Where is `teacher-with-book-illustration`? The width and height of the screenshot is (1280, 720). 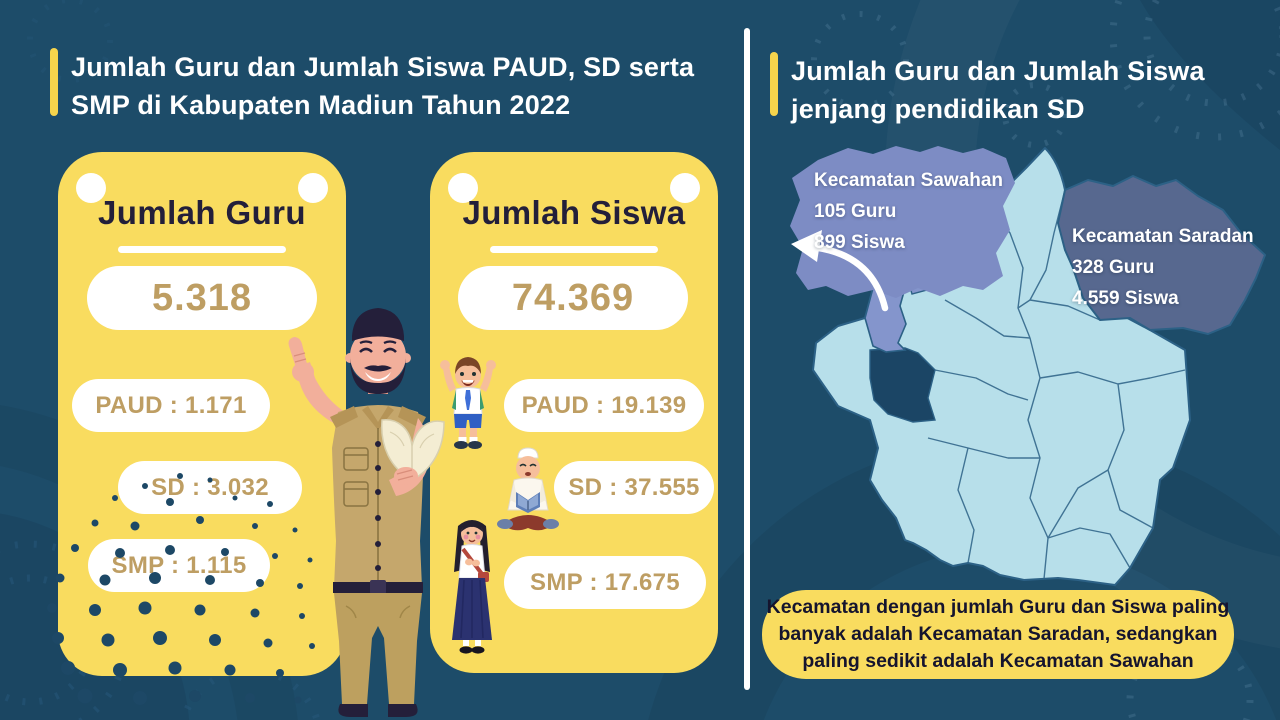 teacher-with-book-illustration is located at coordinates (366, 512).